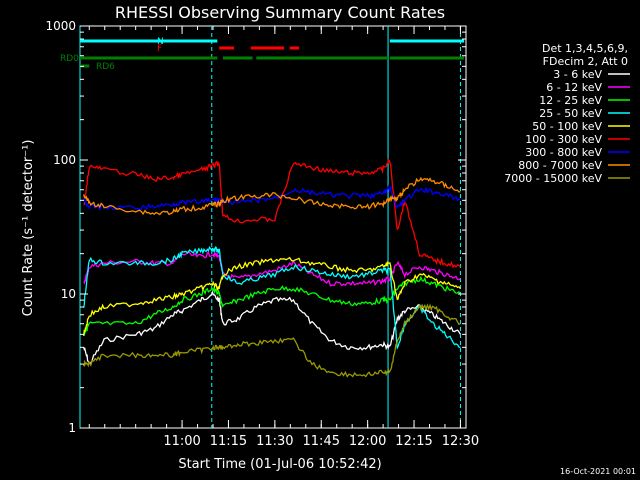 This screenshot has height=480, width=640. What do you see at coordinates (72, 428) in the screenshot?
I see `y-tick-label-0: 1` at bounding box center [72, 428].